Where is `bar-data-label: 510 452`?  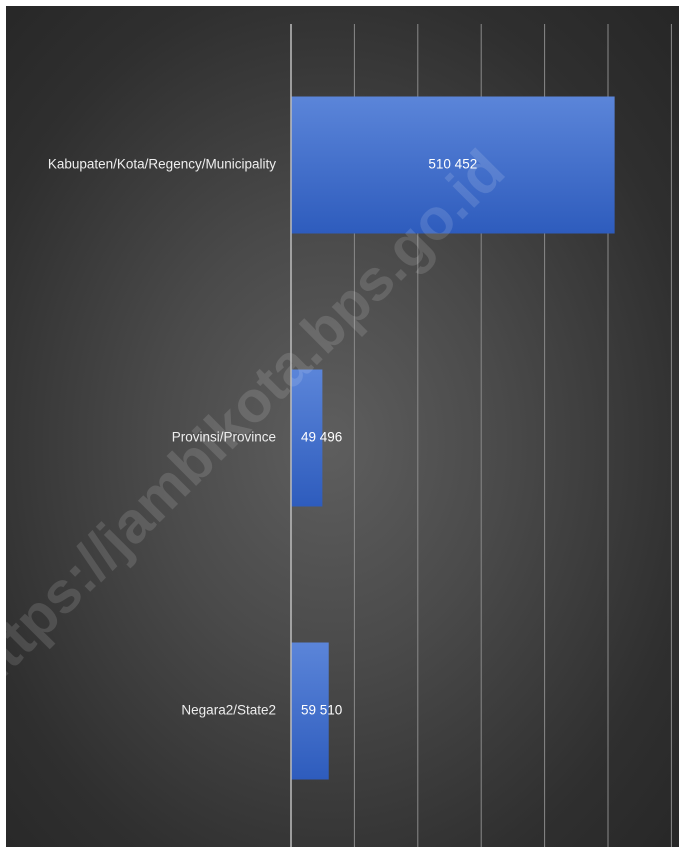 bar-data-label: 510 452 is located at coordinates (452, 164).